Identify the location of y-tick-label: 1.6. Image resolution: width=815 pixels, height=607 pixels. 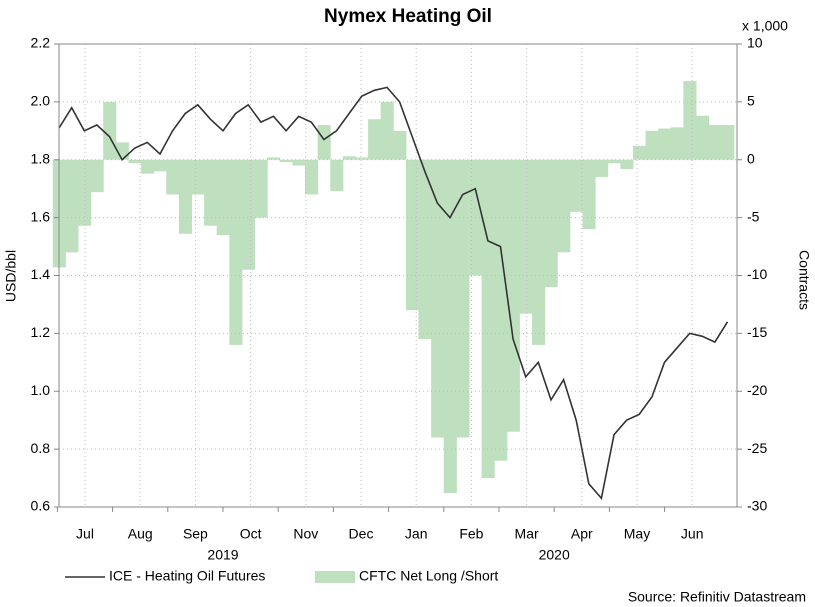
(41, 216).